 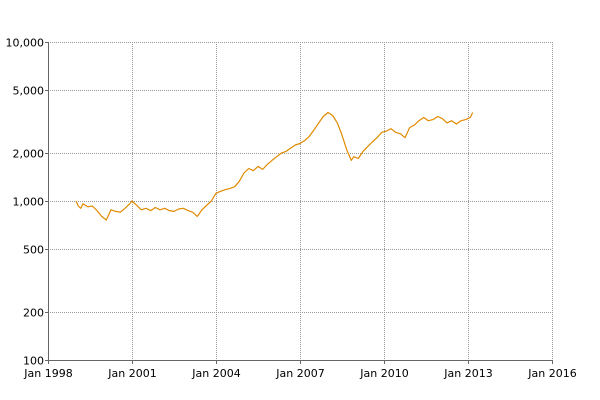 What do you see at coordinates (299, 373) in the screenshot?
I see `x-tick-label: Jan 2007` at bounding box center [299, 373].